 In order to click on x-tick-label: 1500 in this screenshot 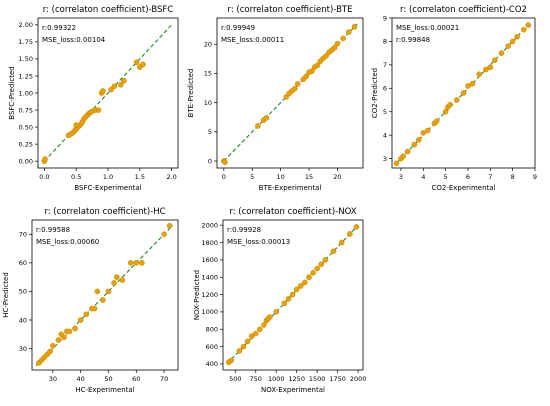, I will do `click(317, 379)`.